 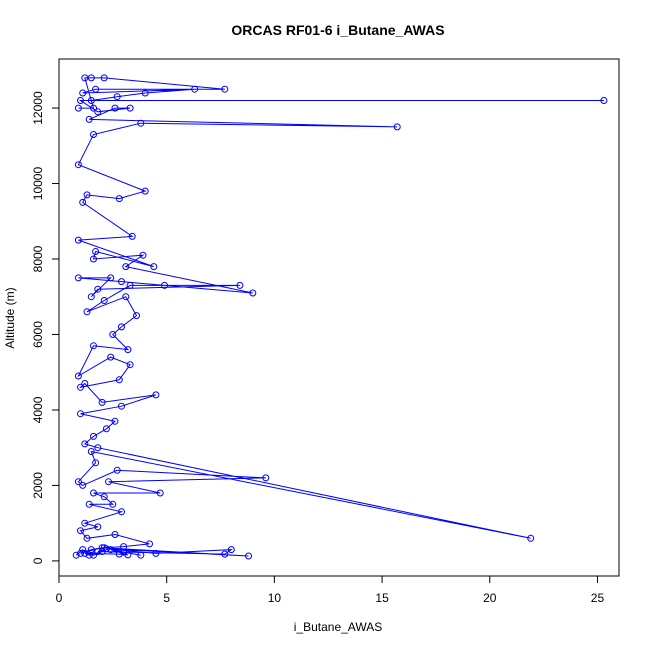 What do you see at coordinates (10, 317) in the screenshot?
I see `y-axis-label: Altitude (m)` at bounding box center [10, 317].